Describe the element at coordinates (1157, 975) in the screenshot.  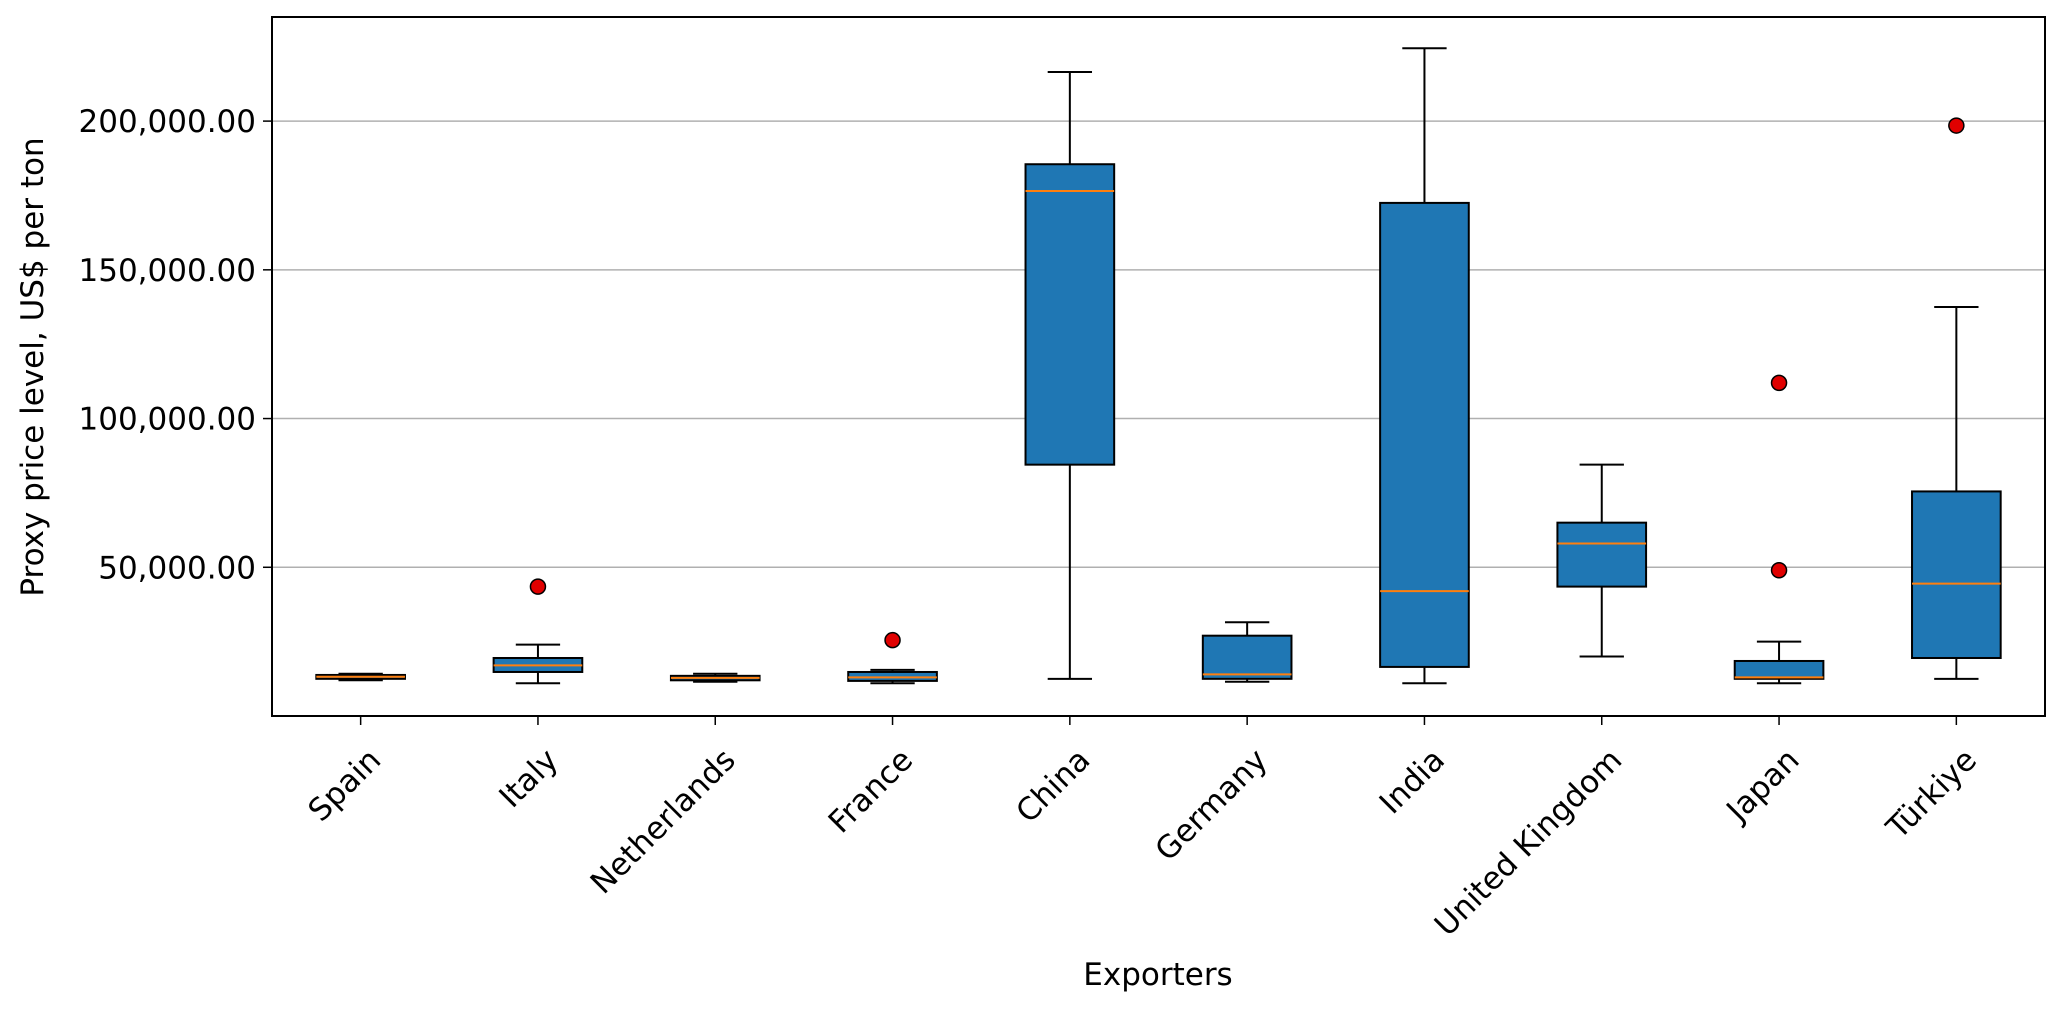
I see `x-axis-title: Exporters` at that location.